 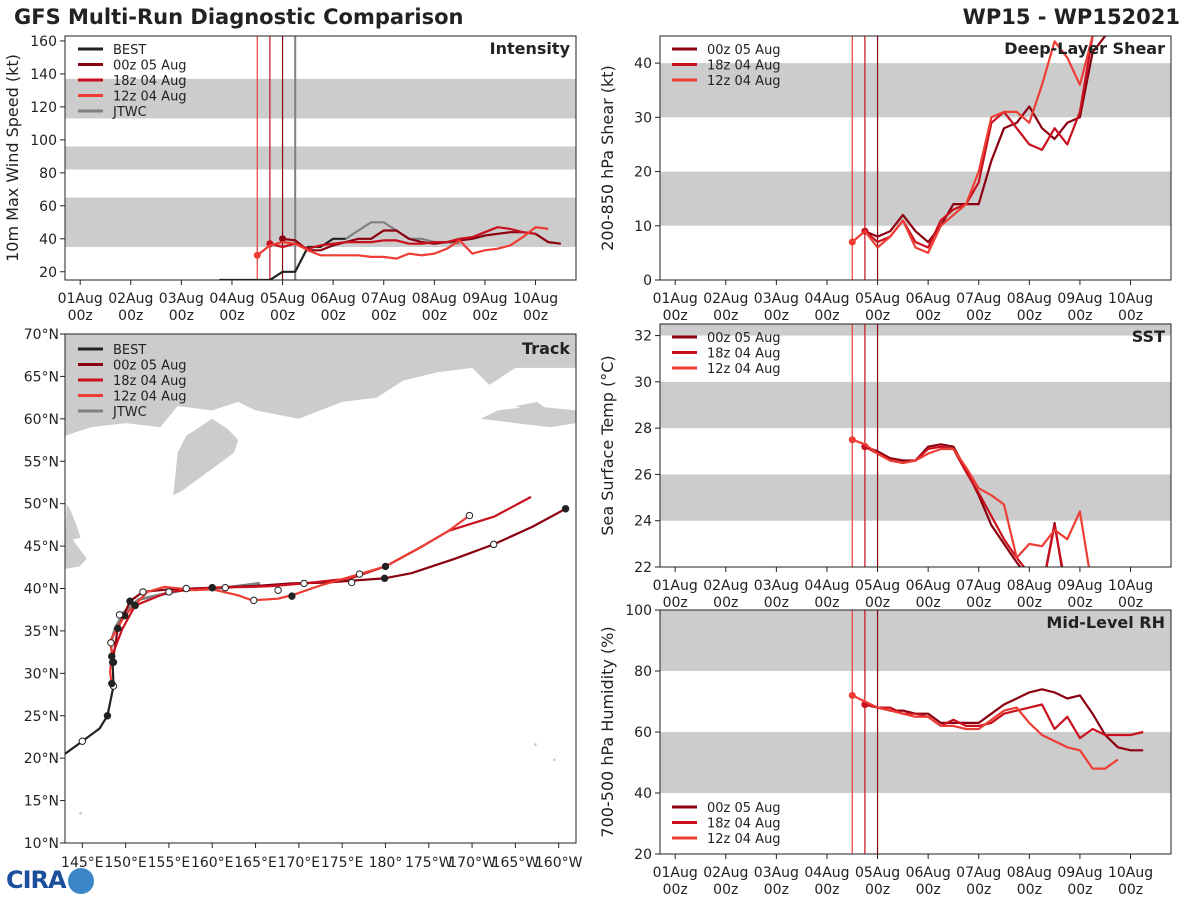 I want to click on y-tick-label: 20, so click(x=643, y=173).